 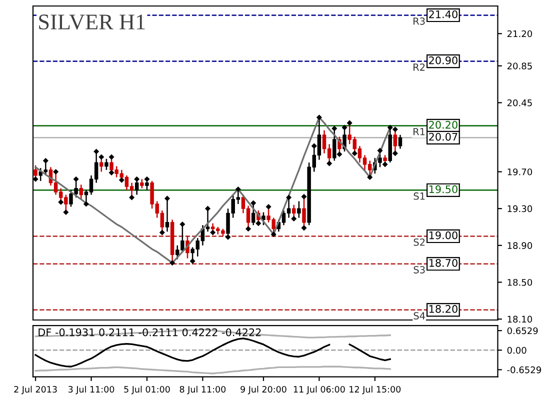 What do you see at coordinates (419, 21) in the screenshot?
I see `annotation: R3` at bounding box center [419, 21].